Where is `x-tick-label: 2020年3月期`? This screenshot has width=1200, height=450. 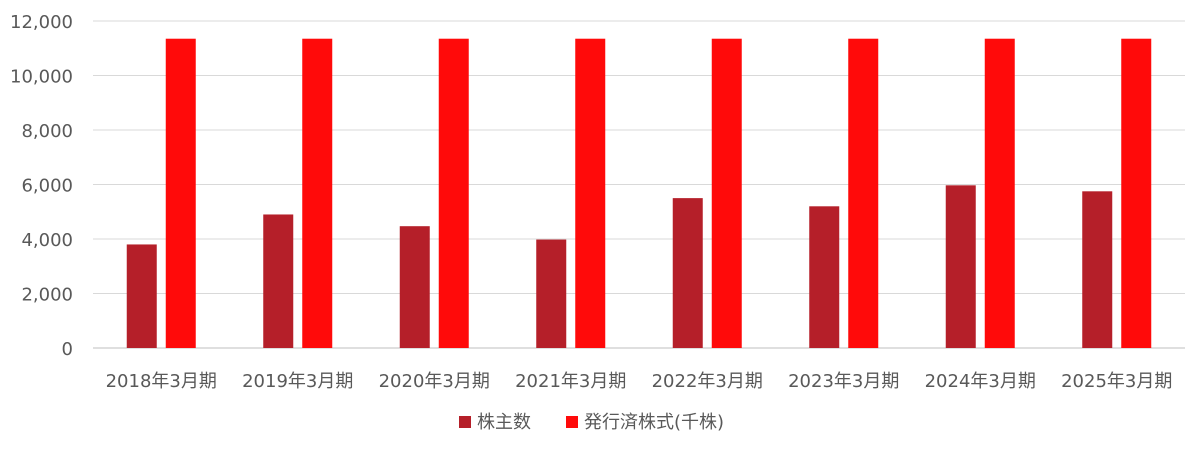 x-tick-label: 2020年3月期 is located at coordinates (434, 381).